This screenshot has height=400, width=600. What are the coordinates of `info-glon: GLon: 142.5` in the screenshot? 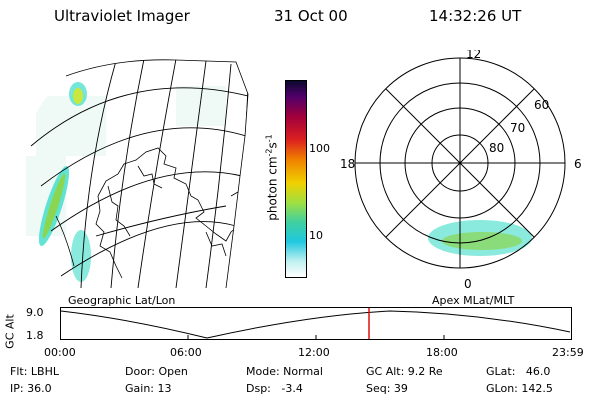 It's located at (519, 388).